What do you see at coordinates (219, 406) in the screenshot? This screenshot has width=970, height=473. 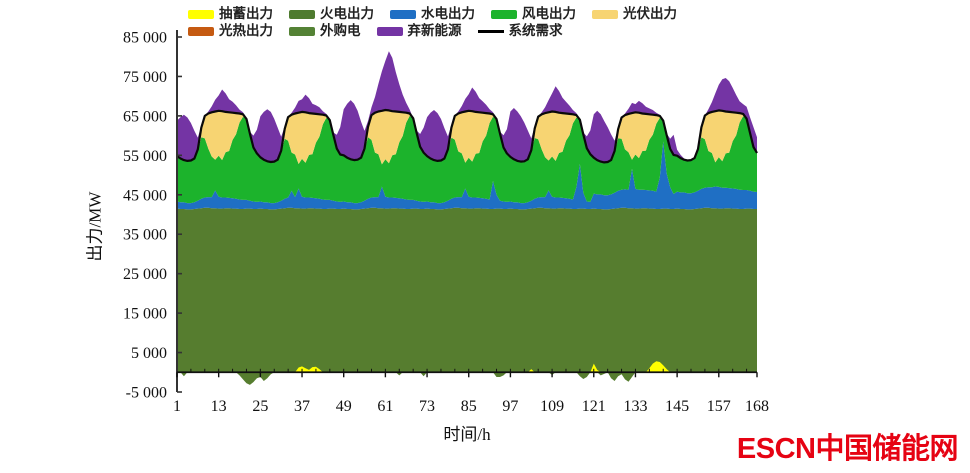 I see `x-tick-label: 13` at bounding box center [219, 406].